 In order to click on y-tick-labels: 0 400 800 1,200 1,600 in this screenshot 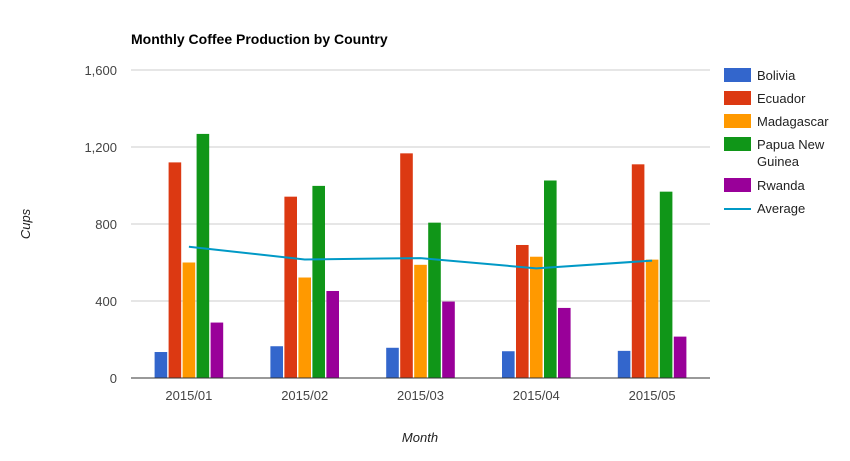, I will do `click(100, 224)`.